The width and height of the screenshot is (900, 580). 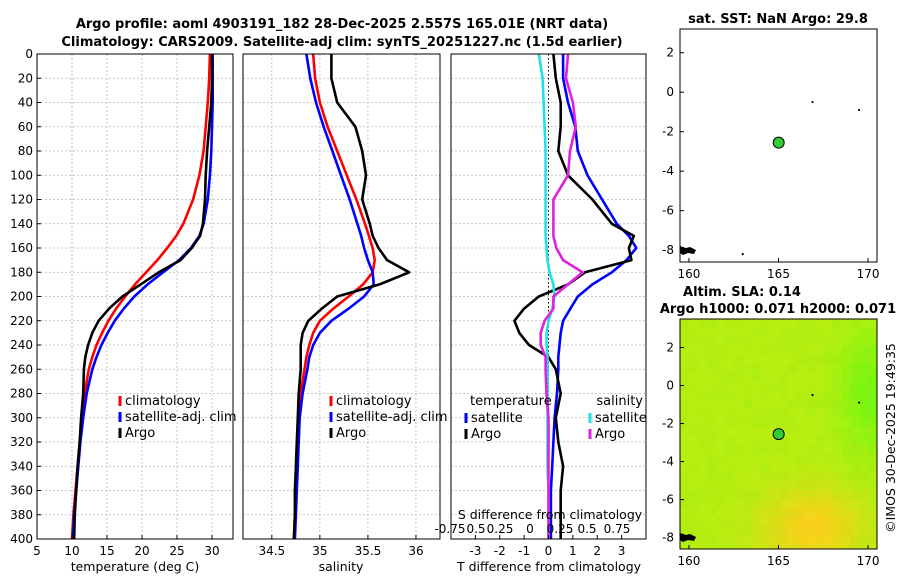 I want to click on salinity-argo-line, so click(x=351, y=297).